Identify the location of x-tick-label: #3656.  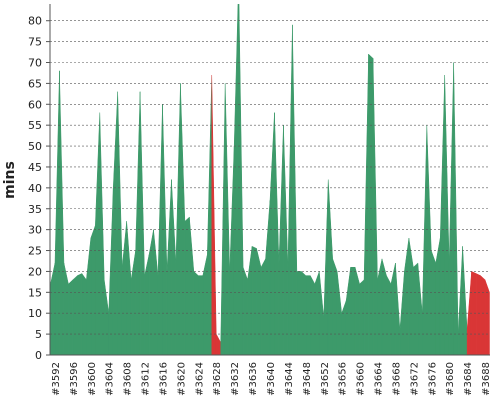
(343, 379).